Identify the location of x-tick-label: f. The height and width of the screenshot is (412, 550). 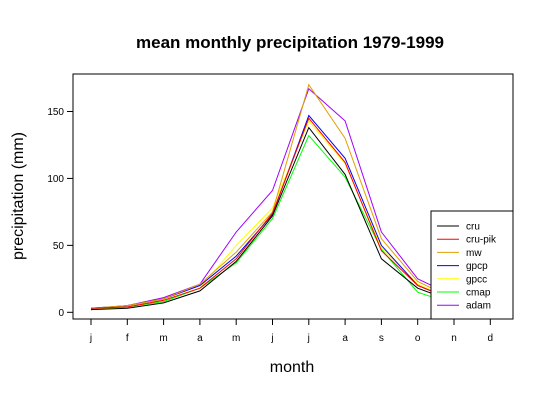
(127, 338).